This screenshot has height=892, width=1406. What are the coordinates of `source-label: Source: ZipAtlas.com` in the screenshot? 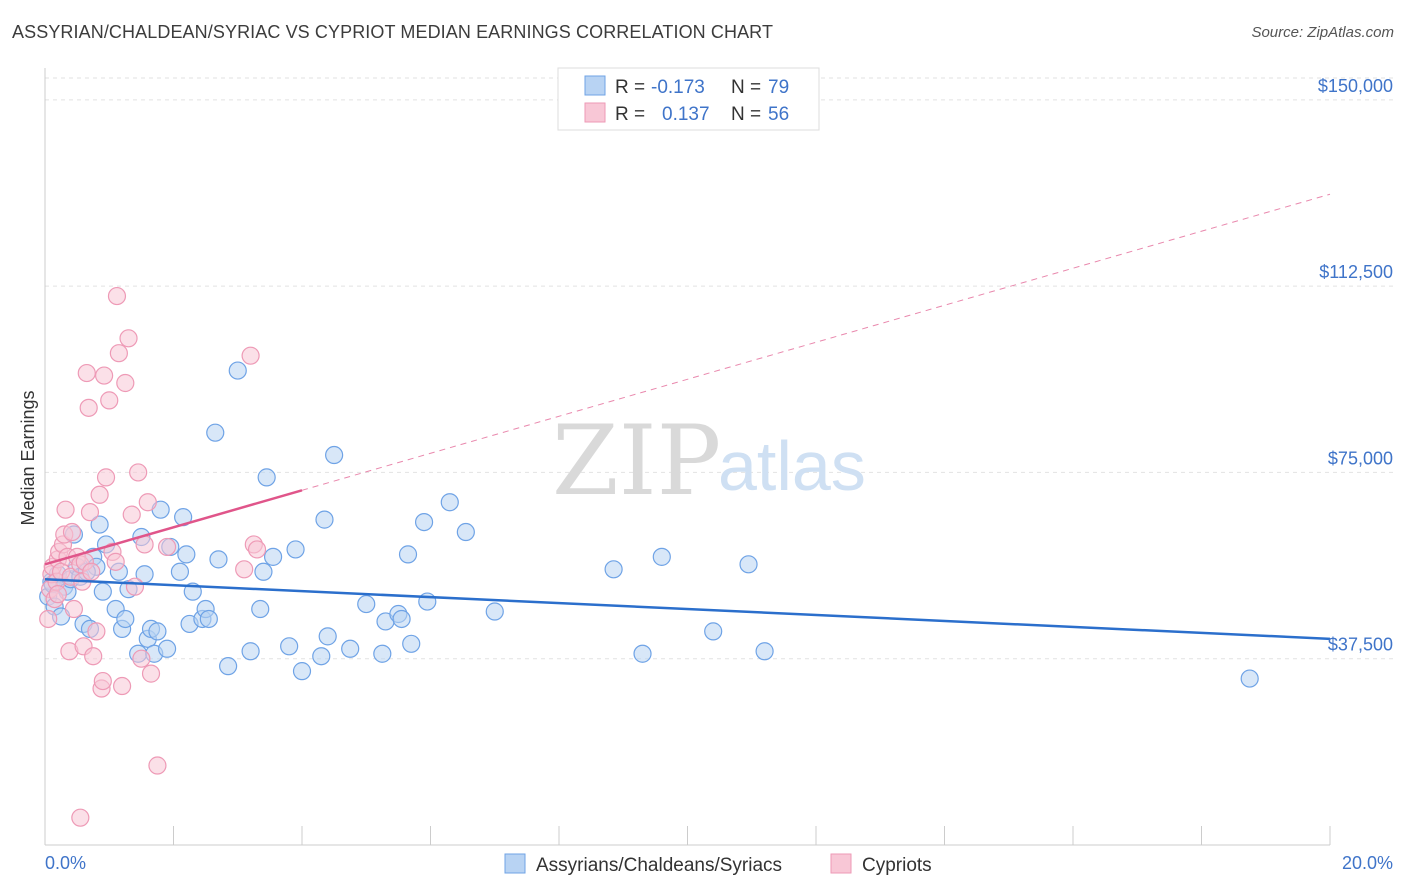 It's located at (1322, 32).